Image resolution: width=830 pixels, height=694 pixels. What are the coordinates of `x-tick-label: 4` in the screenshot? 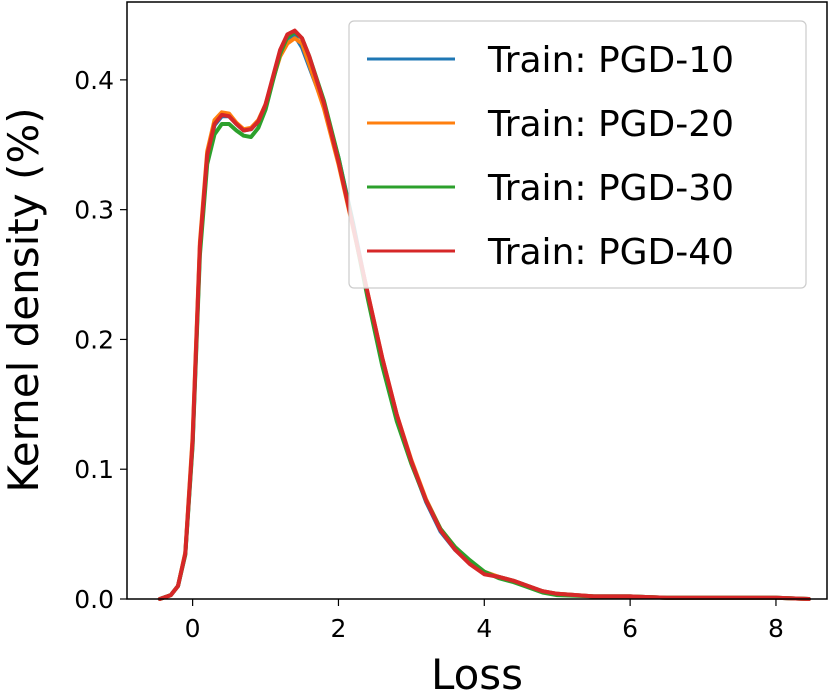 It's located at (484, 628).